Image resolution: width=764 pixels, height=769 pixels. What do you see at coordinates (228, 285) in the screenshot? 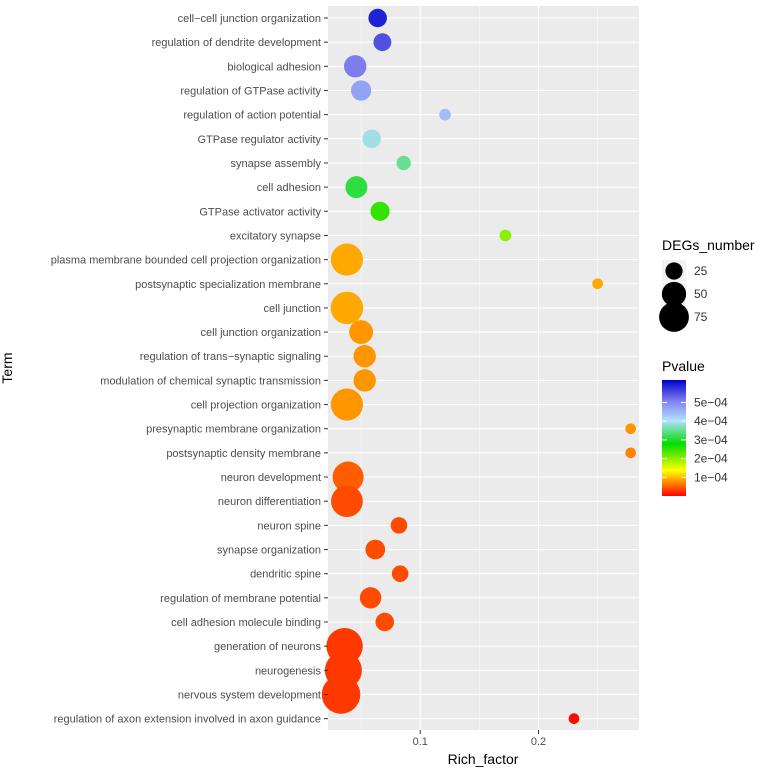
I see `term-label: postsynaptic specialization membrane` at bounding box center [228, 285].